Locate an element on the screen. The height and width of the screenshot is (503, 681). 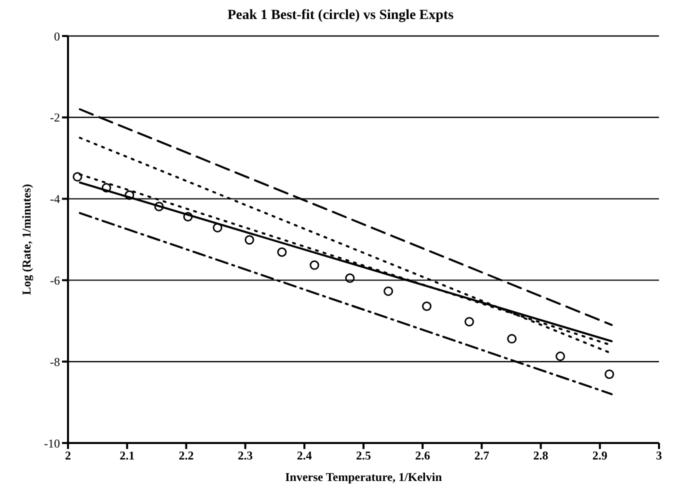
x-tick-label: 3 is located at coordinates (659, 455).